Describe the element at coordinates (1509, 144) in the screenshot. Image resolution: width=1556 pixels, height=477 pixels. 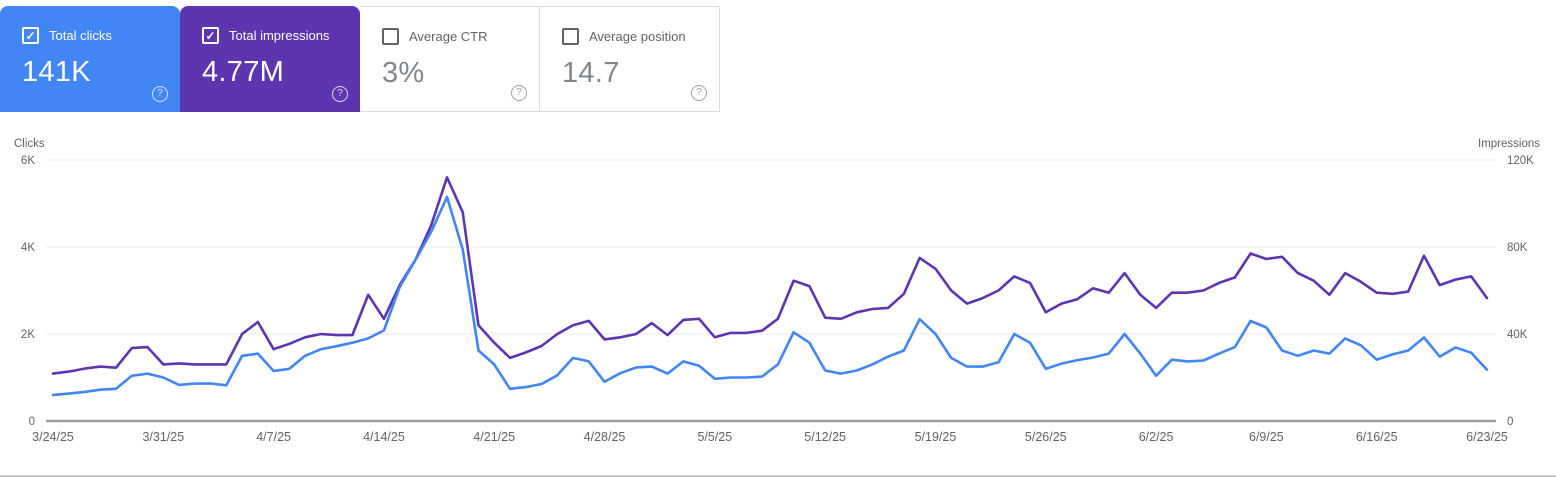
I see `right-axis-title: Impressions` at that location.